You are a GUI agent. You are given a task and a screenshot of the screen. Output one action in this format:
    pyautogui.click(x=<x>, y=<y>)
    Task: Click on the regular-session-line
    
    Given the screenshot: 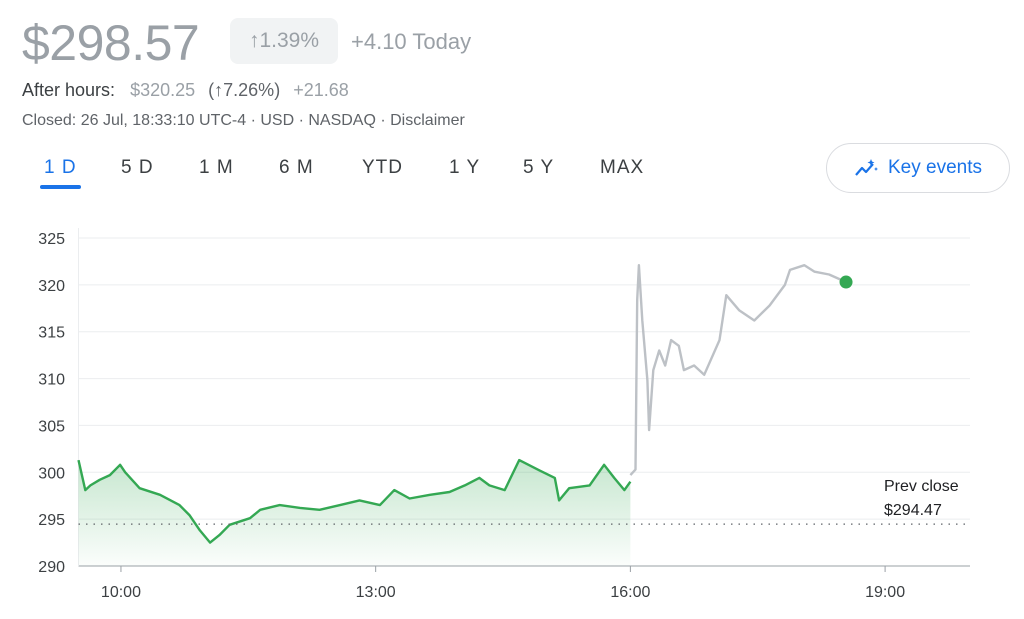 What is the action you would take?
    pyautogui.click(x=354, y=501)
    